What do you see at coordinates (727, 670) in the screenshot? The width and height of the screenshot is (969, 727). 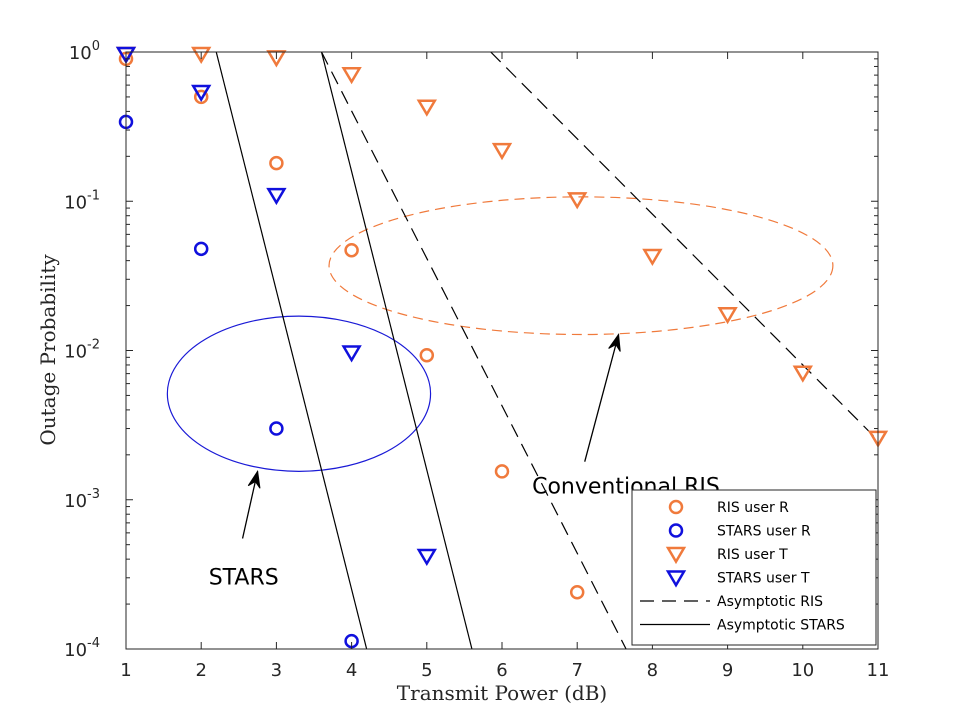 I see `x-tick-label: 9` at bounding box center [727, 670].